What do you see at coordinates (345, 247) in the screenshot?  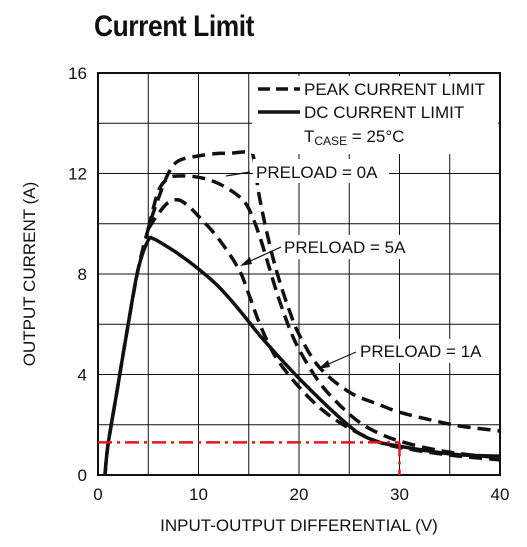 I see `annotation-preload-5a: PRELOAD = 5A` at bounding box center [345, 247].